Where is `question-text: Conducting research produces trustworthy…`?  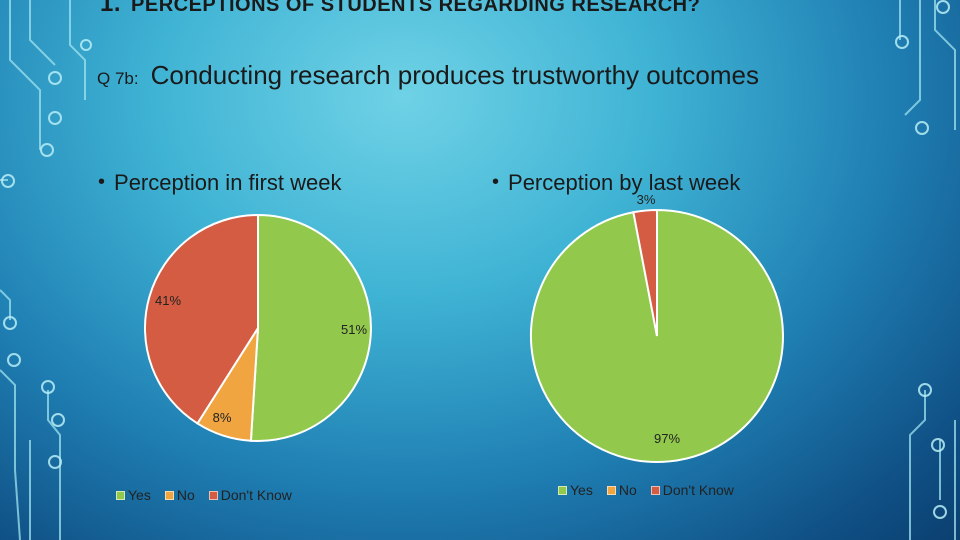 question-text: Conducting research produces trustworthy… is located at coordinates (455, 75).